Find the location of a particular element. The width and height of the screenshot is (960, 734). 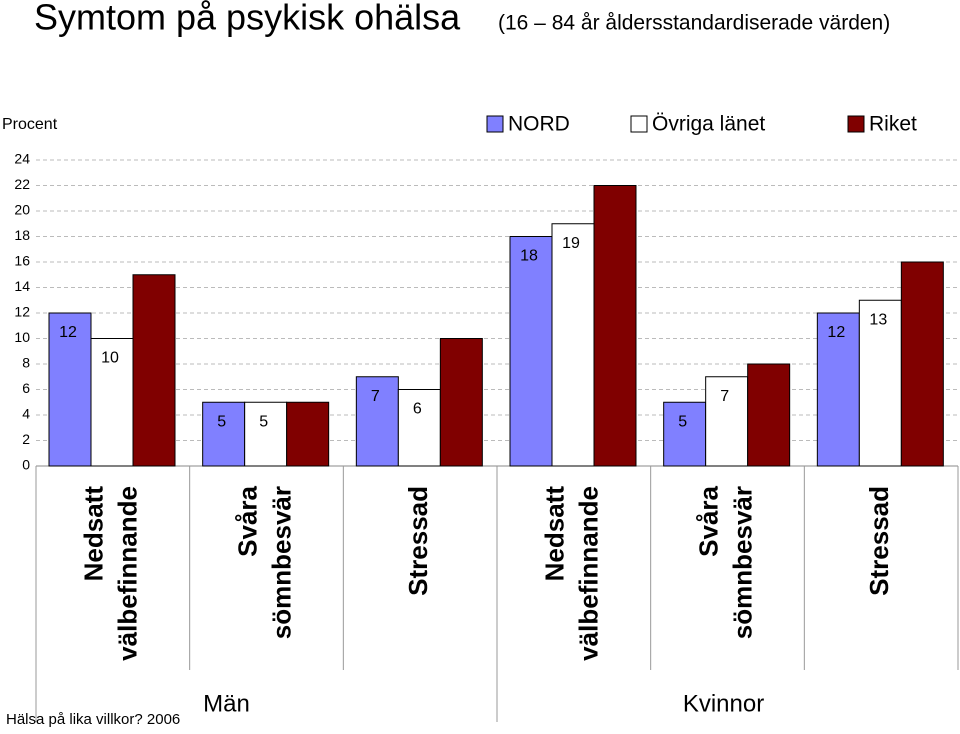

y-tick-label: 8 is located at coordinates (26, 363).